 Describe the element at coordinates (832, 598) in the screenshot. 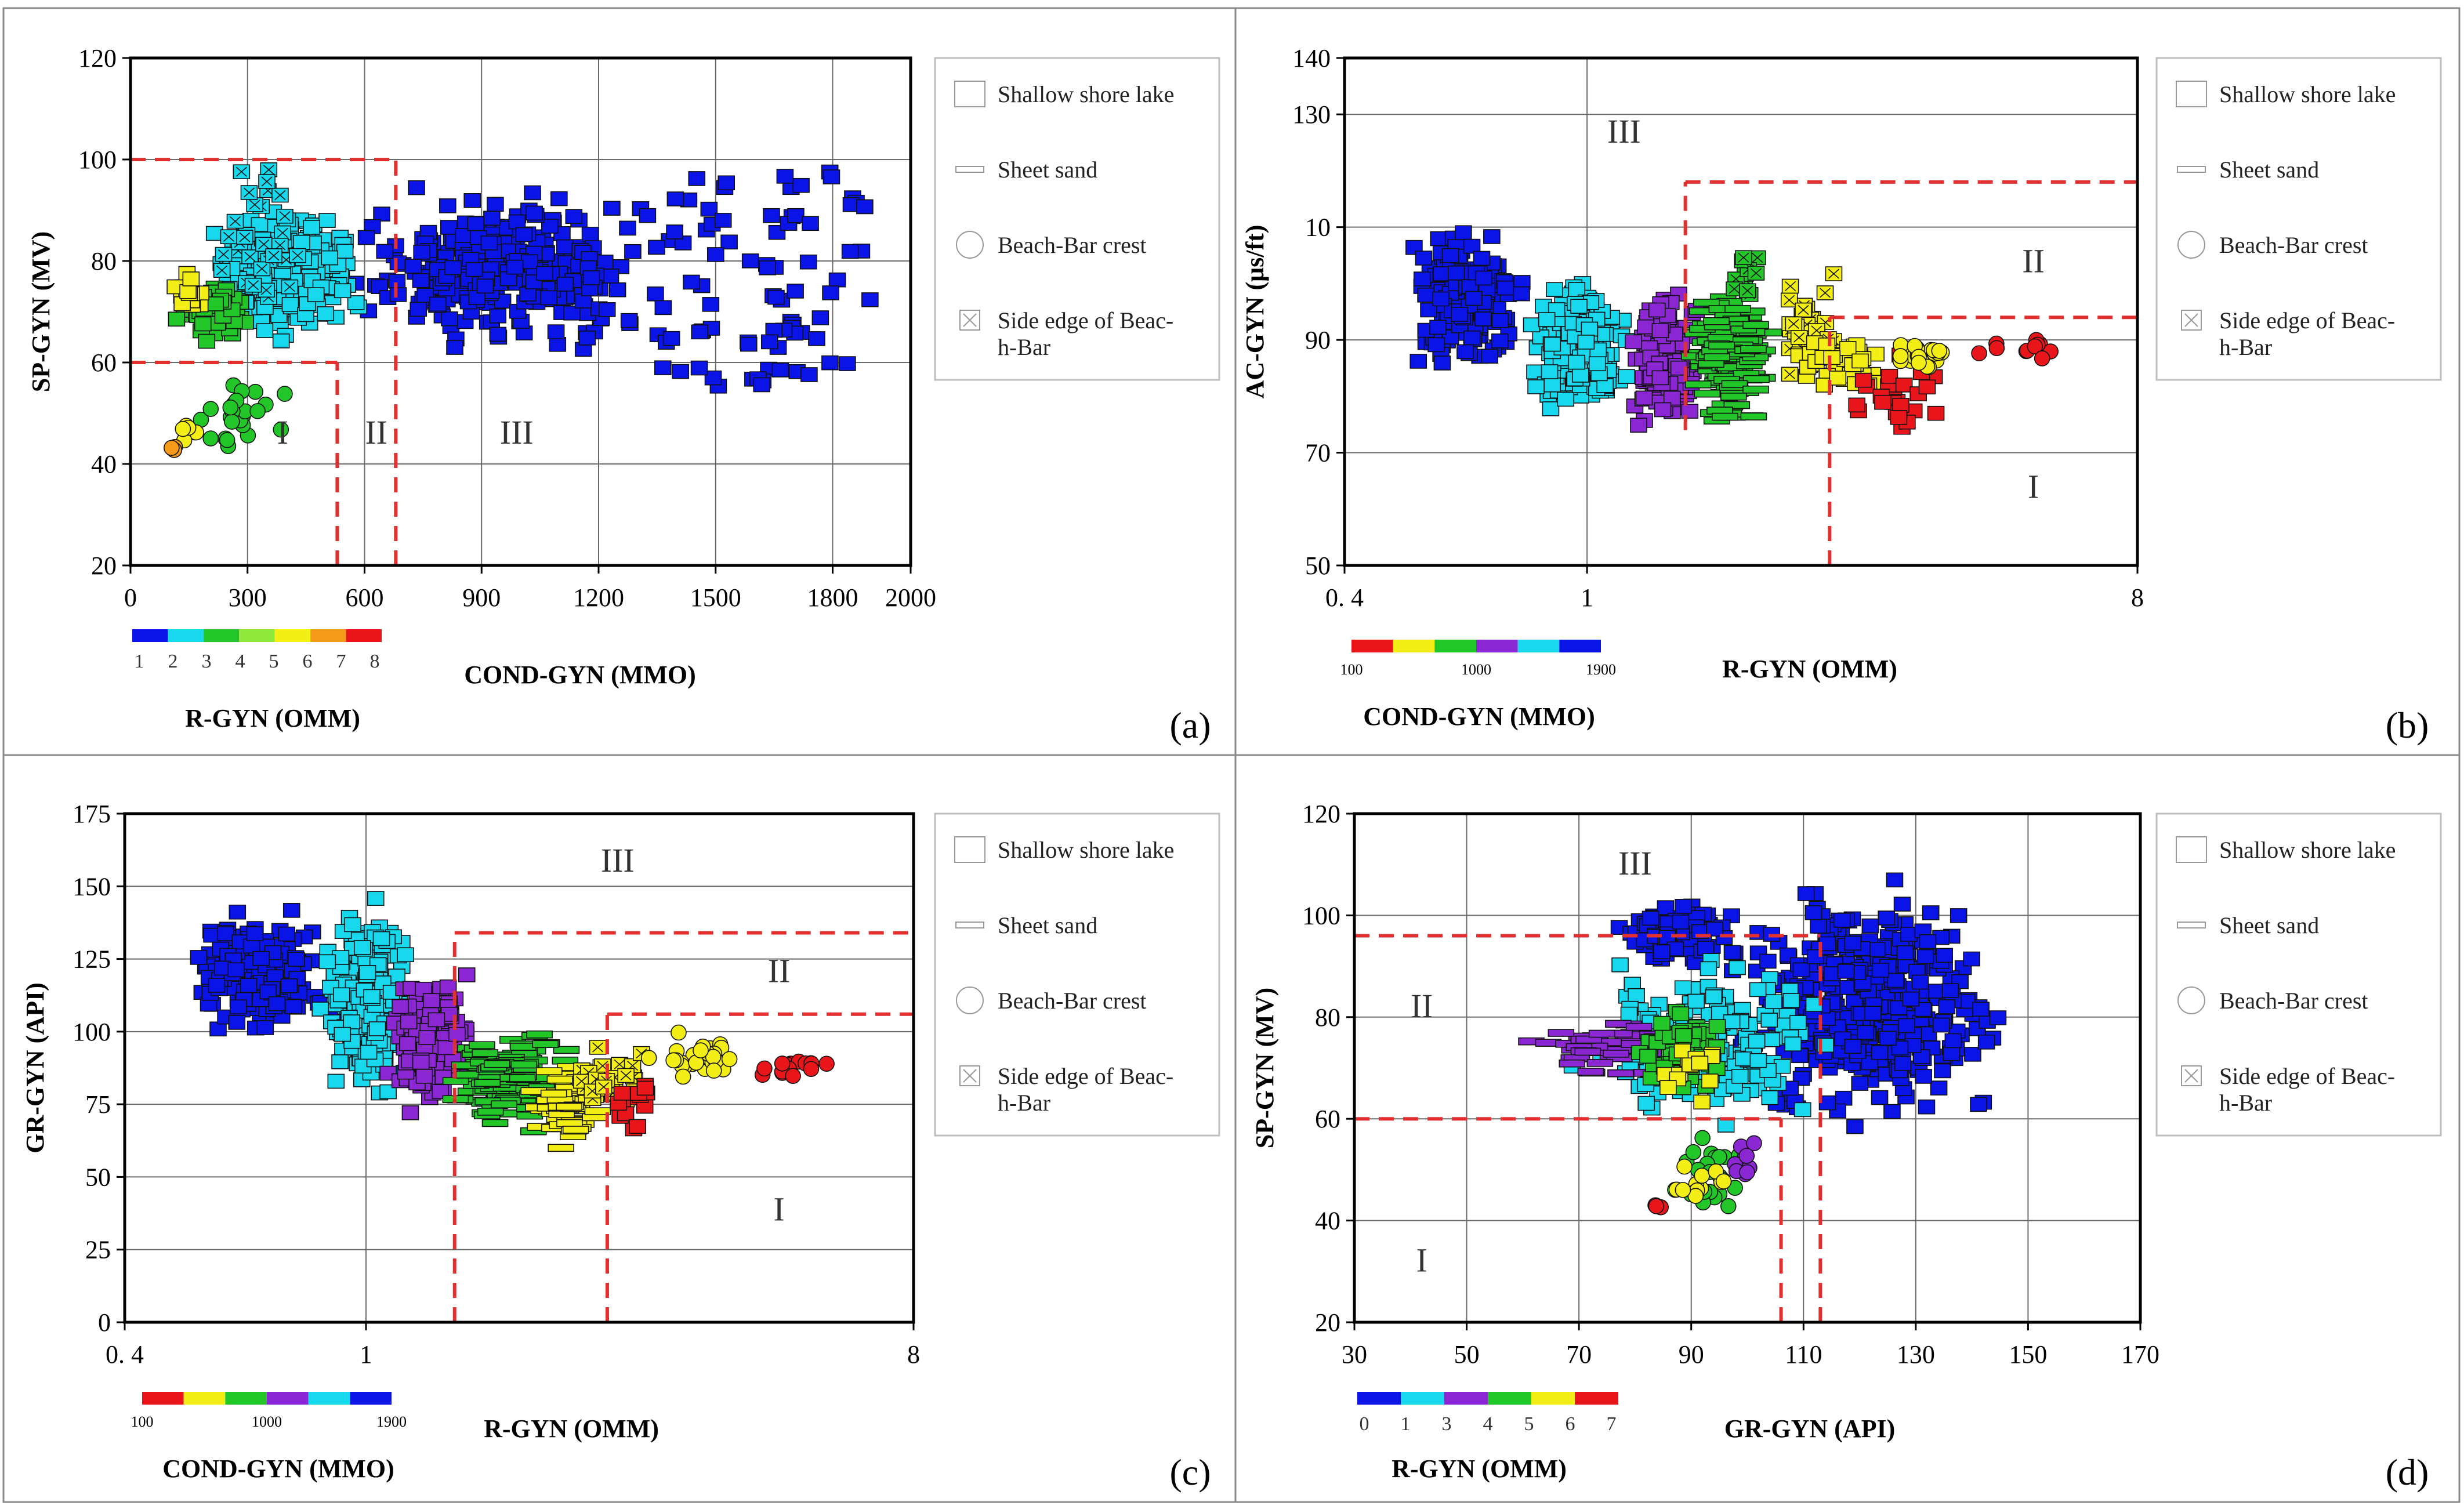

I see `x-tick-label: 1800` at that location.